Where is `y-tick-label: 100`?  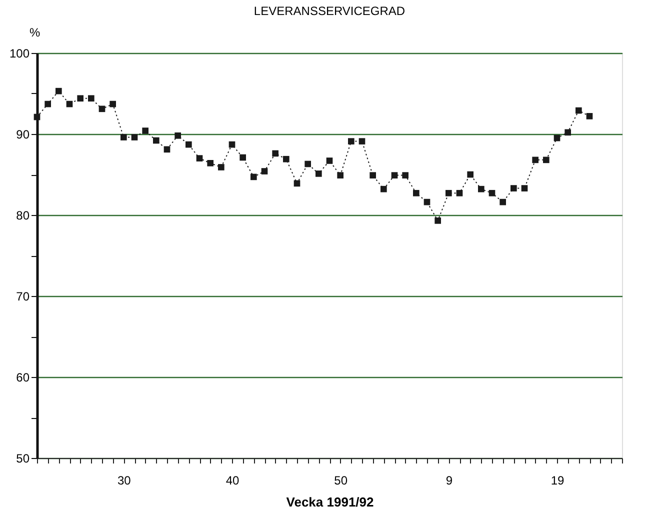
y-tick-label: 100 is located at coordinates (19, 53).